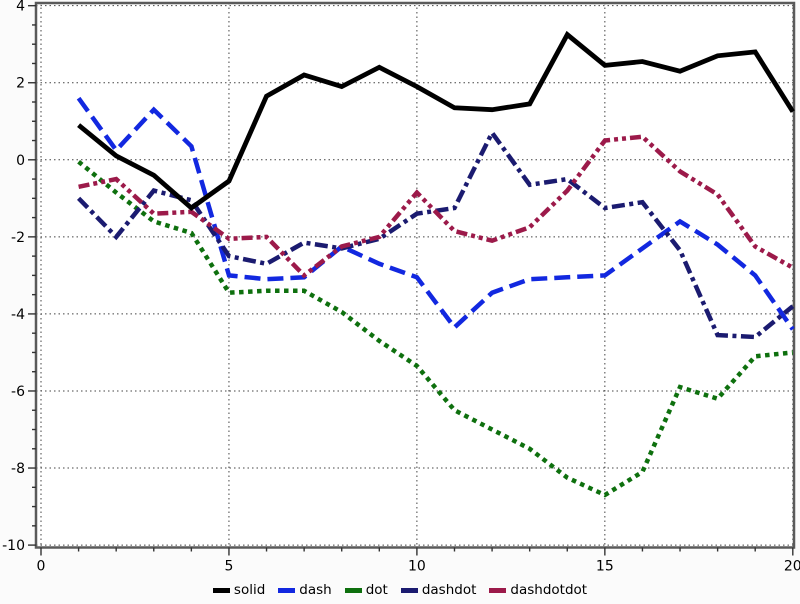 The image size is (800, 604). I want to click on legend-item-dash: dash, so click(305, 590).